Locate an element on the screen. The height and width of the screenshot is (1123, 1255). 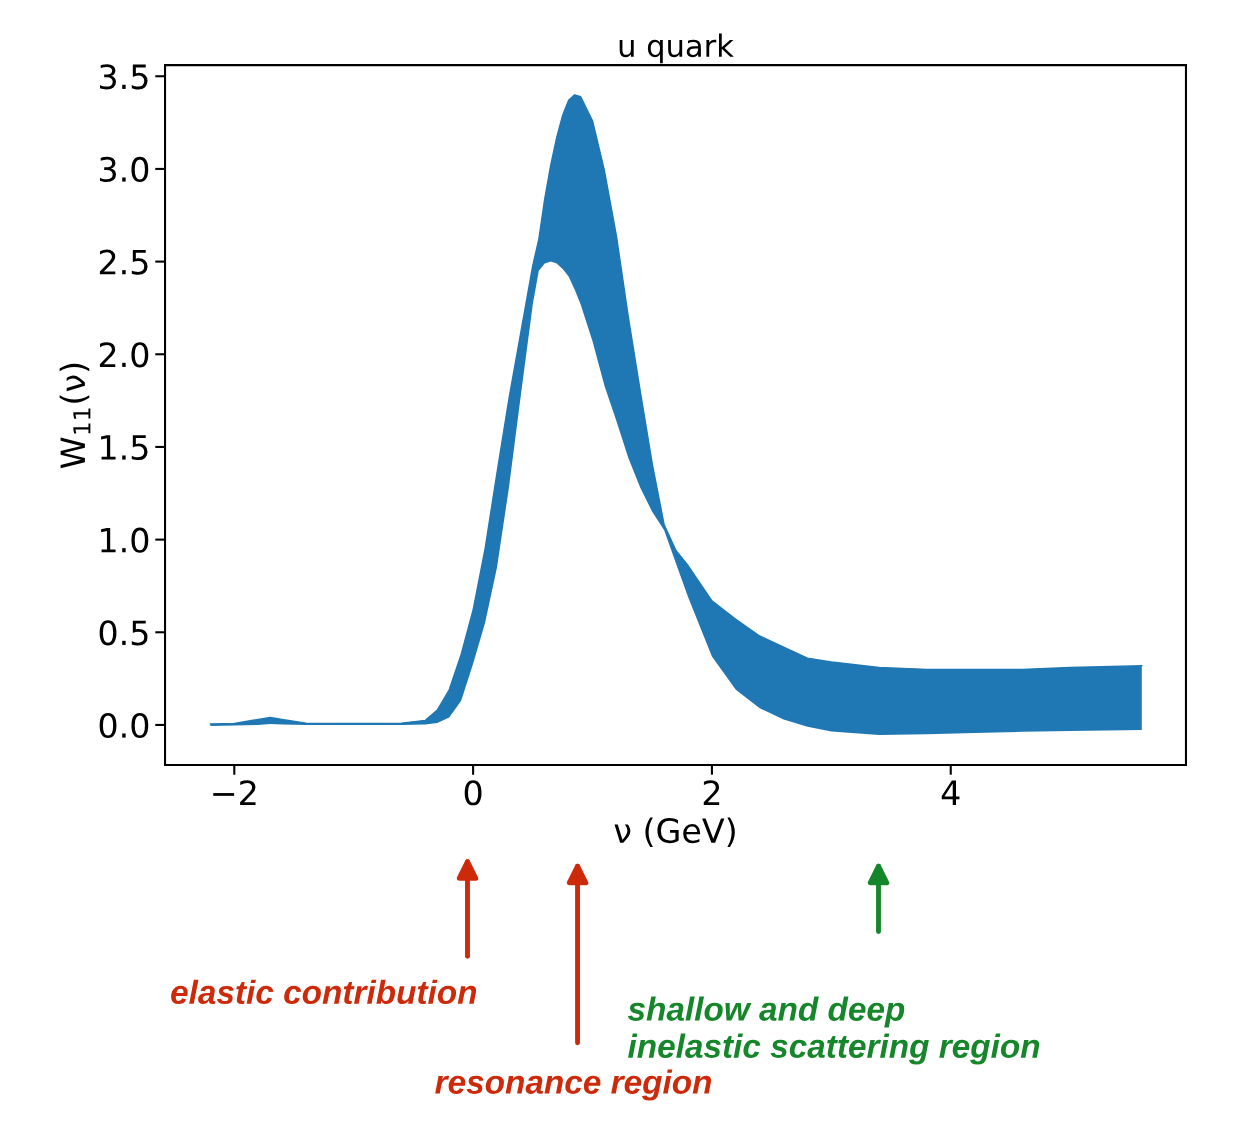
x-tick-label: −2 is located at coordinates (234, 792).